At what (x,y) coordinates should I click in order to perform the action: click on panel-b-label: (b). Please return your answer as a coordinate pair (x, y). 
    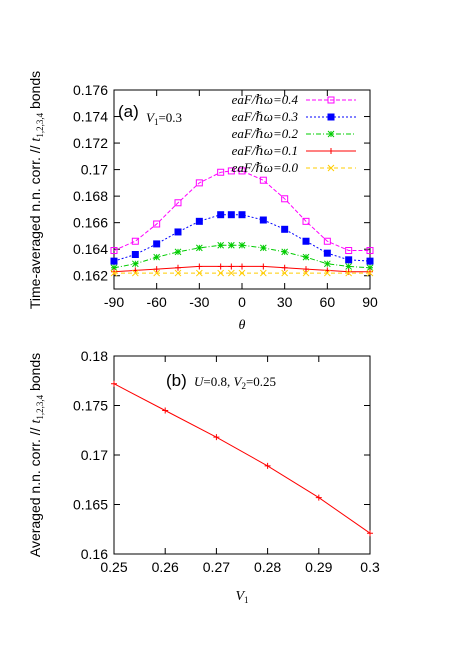
    Looking at the image, I should click on (176, 380).